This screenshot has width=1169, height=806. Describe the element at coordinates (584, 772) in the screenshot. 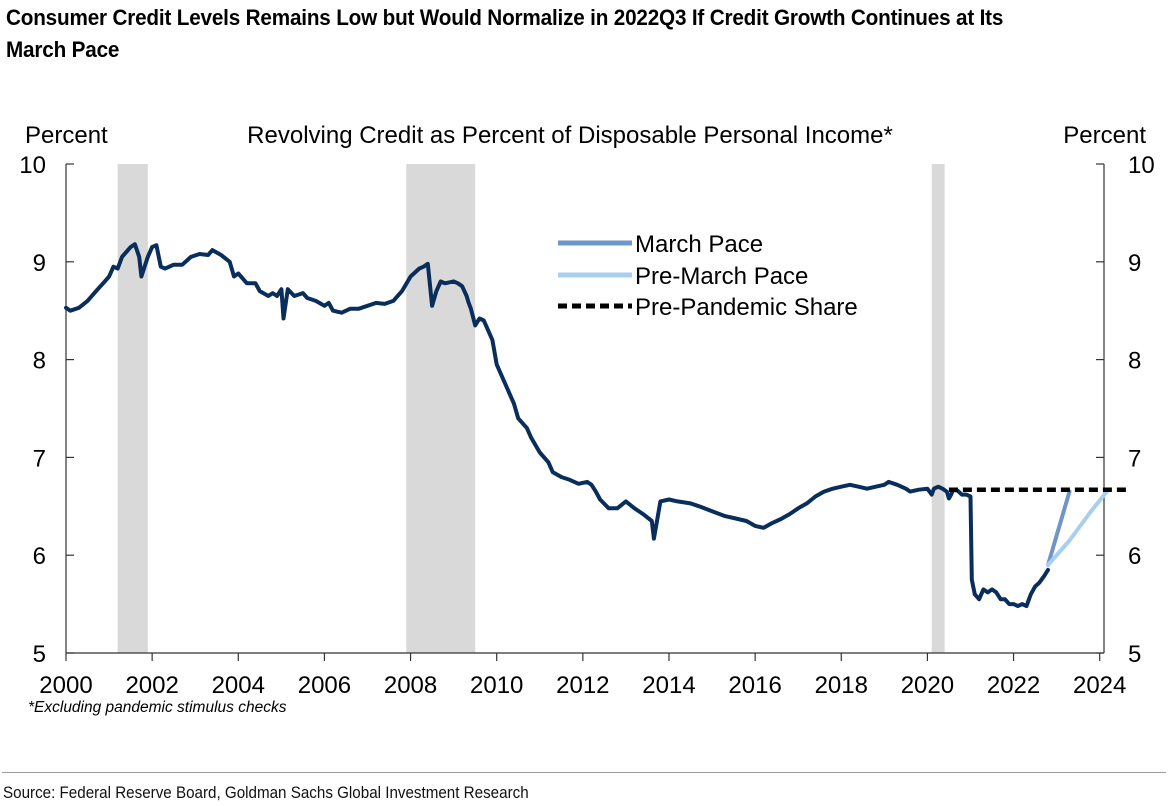

I see `divider` at that location.